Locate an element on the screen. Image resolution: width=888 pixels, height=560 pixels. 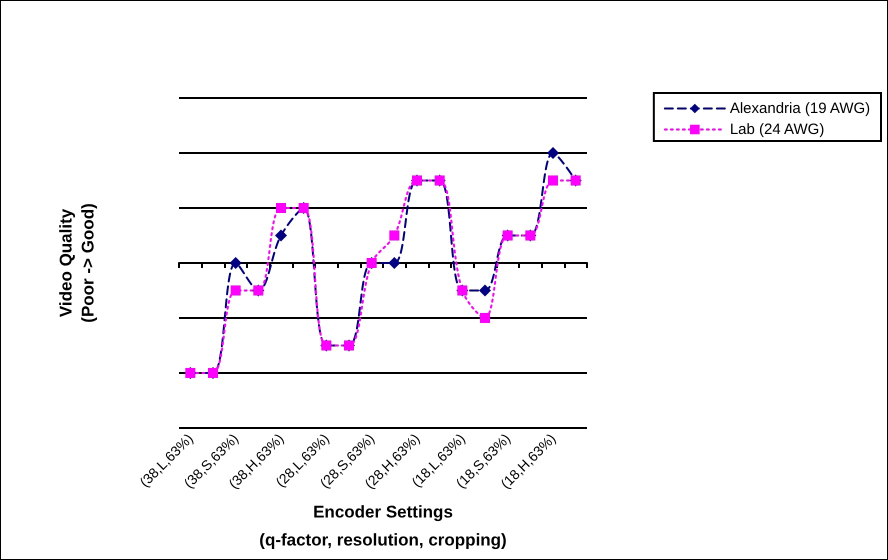
x-axis-title: Encoder Settings (q-factor, resolution, cropping) is located at coordinates (383, 526).